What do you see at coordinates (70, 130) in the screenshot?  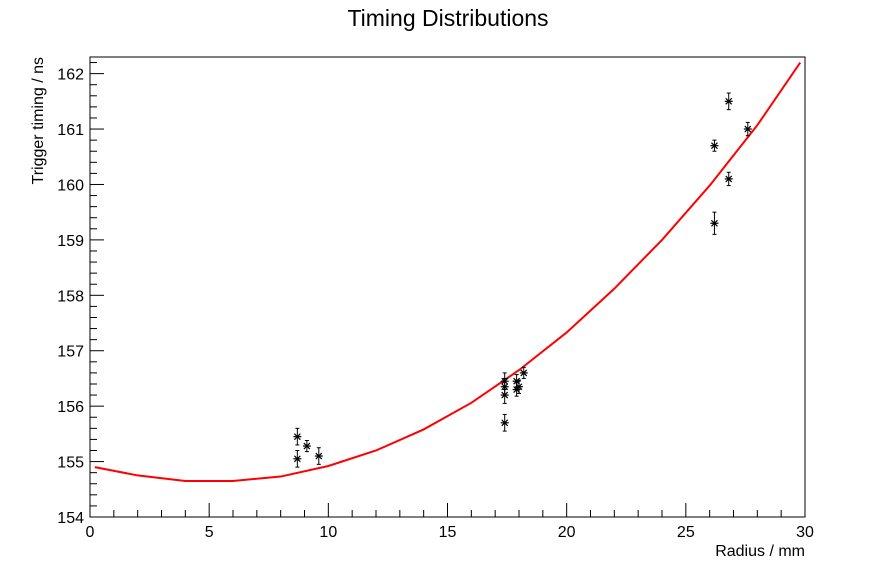 I see `y-tick-label: 161` at bounding box center [70, 130].